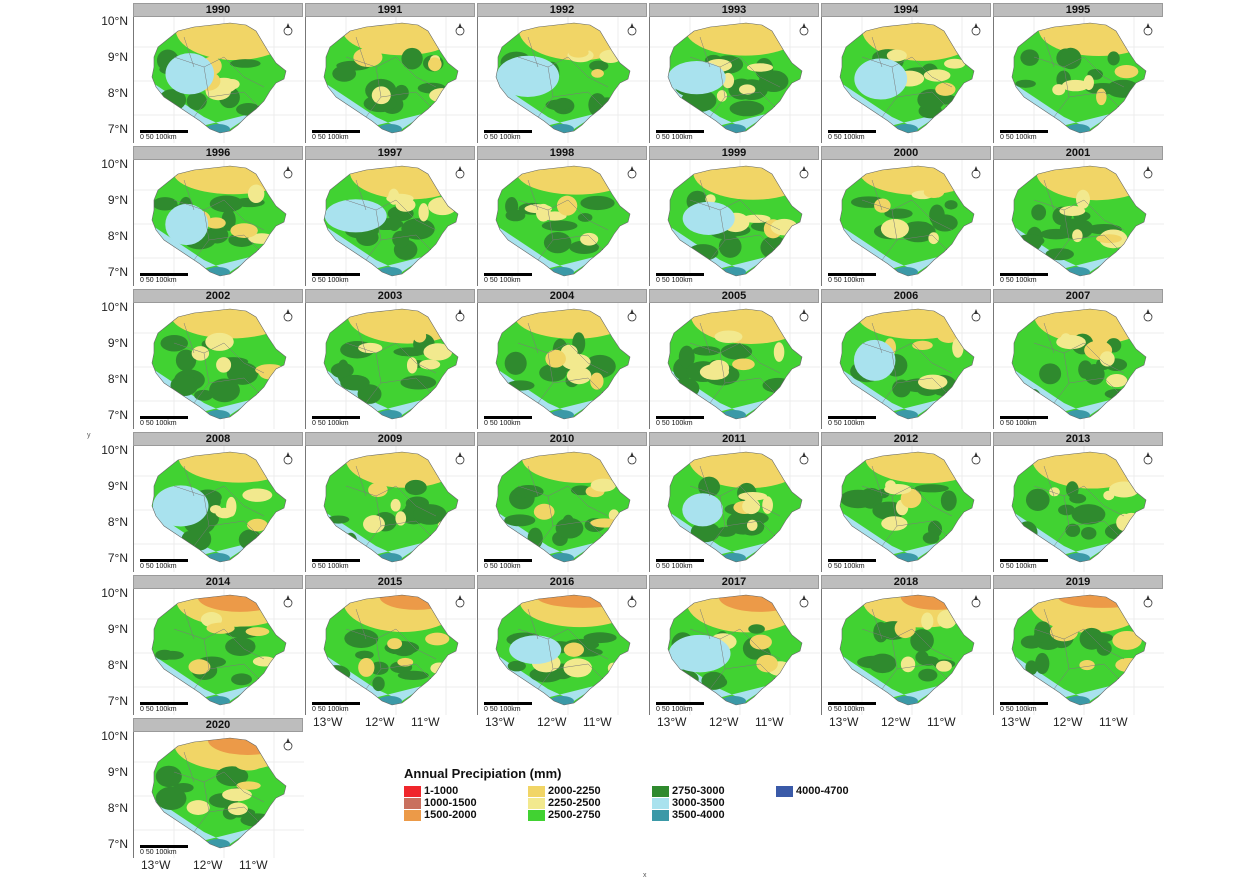 The height and width of the screenshot is (883, 1244). I want to click on legend-label: 2500-2750, so click(574, 815).